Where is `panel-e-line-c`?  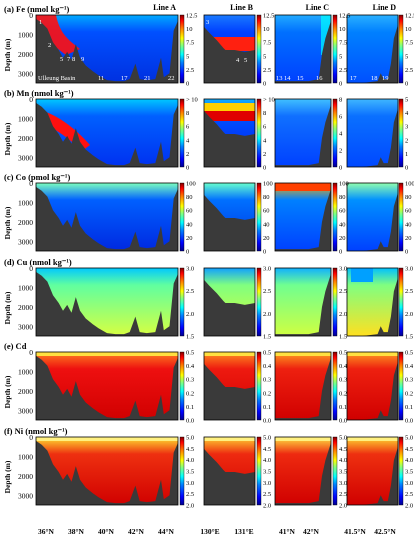
panel-e-line-c is located at coordinates (306, 386).